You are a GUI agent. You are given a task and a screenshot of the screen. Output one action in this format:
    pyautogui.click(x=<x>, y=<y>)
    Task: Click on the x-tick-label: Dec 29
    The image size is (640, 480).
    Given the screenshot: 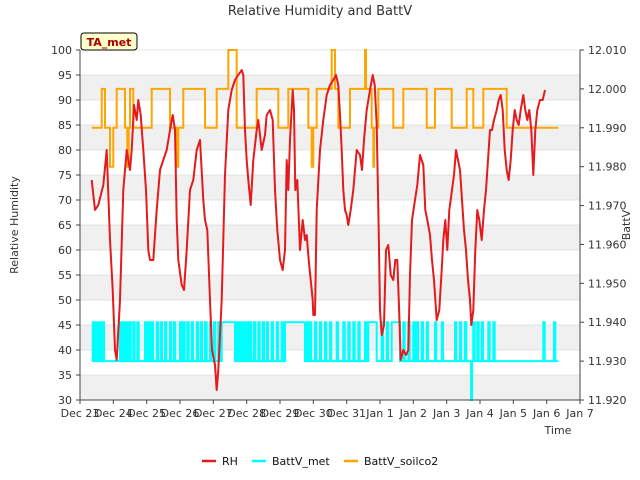 What is the action you would take?
    pyautogui.click(x=280, y=413)
    